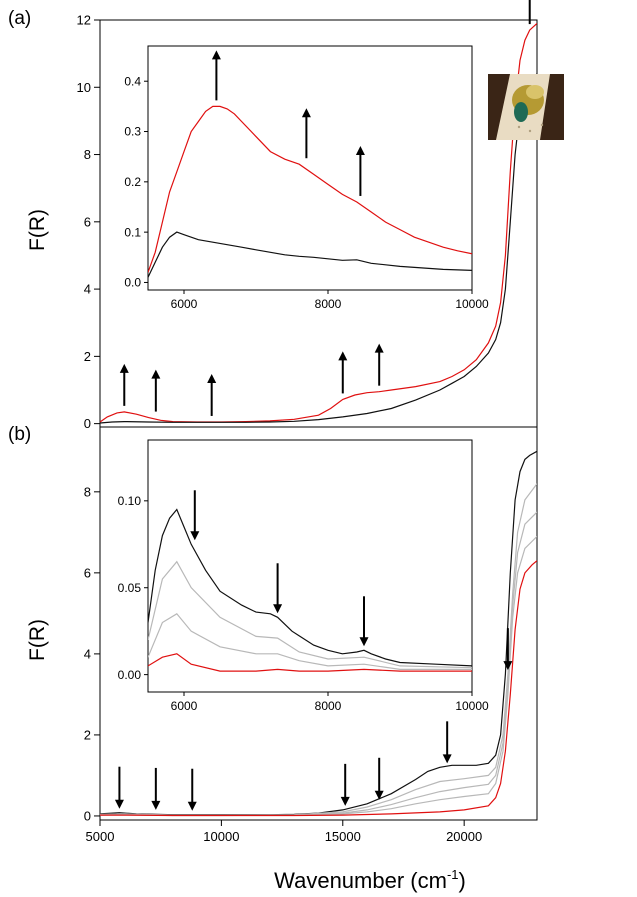 Image resolution: width=637 pixels, height=897 pixels. I want to click on panel-label-a: (a), so click(19, 18).